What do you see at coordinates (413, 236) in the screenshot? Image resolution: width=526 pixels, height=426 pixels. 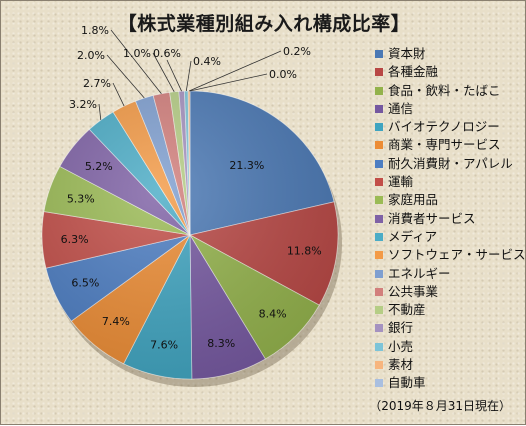 I see `legend-label: メディア` at bounding box center [413, 236].